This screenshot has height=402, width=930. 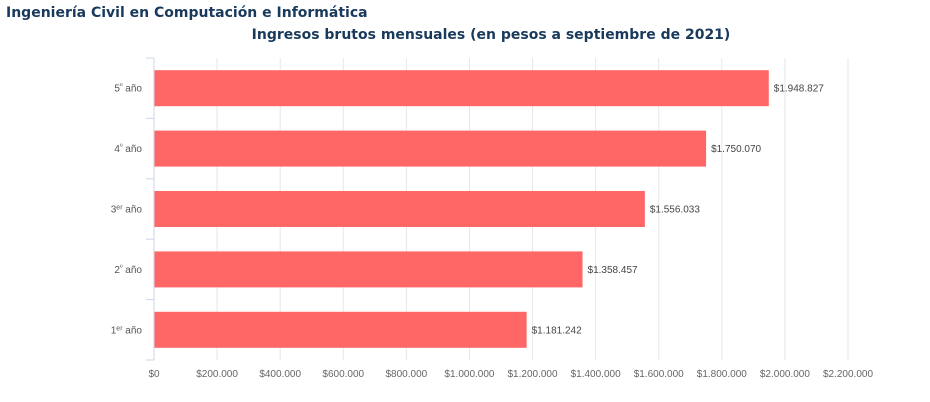 What do you see at coordinates (127, 330) in the screenshot?
I see `category-label: 1er año` at bounding box center [127, 330].